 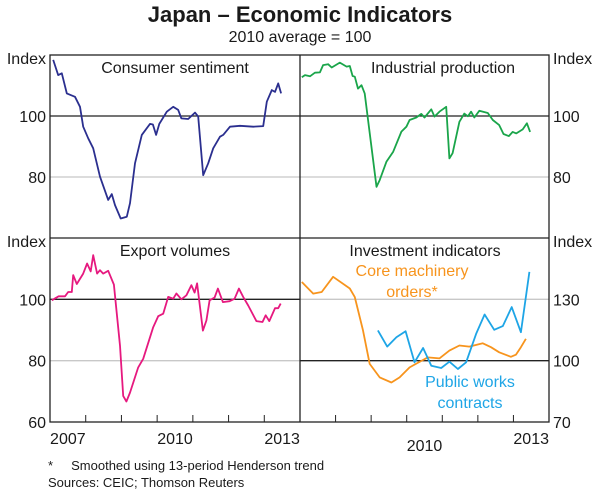 What do you see at coordinates (562, 423) in the screenshot?
I see `y-tick-label: 70` at bounding box center [562, 423].